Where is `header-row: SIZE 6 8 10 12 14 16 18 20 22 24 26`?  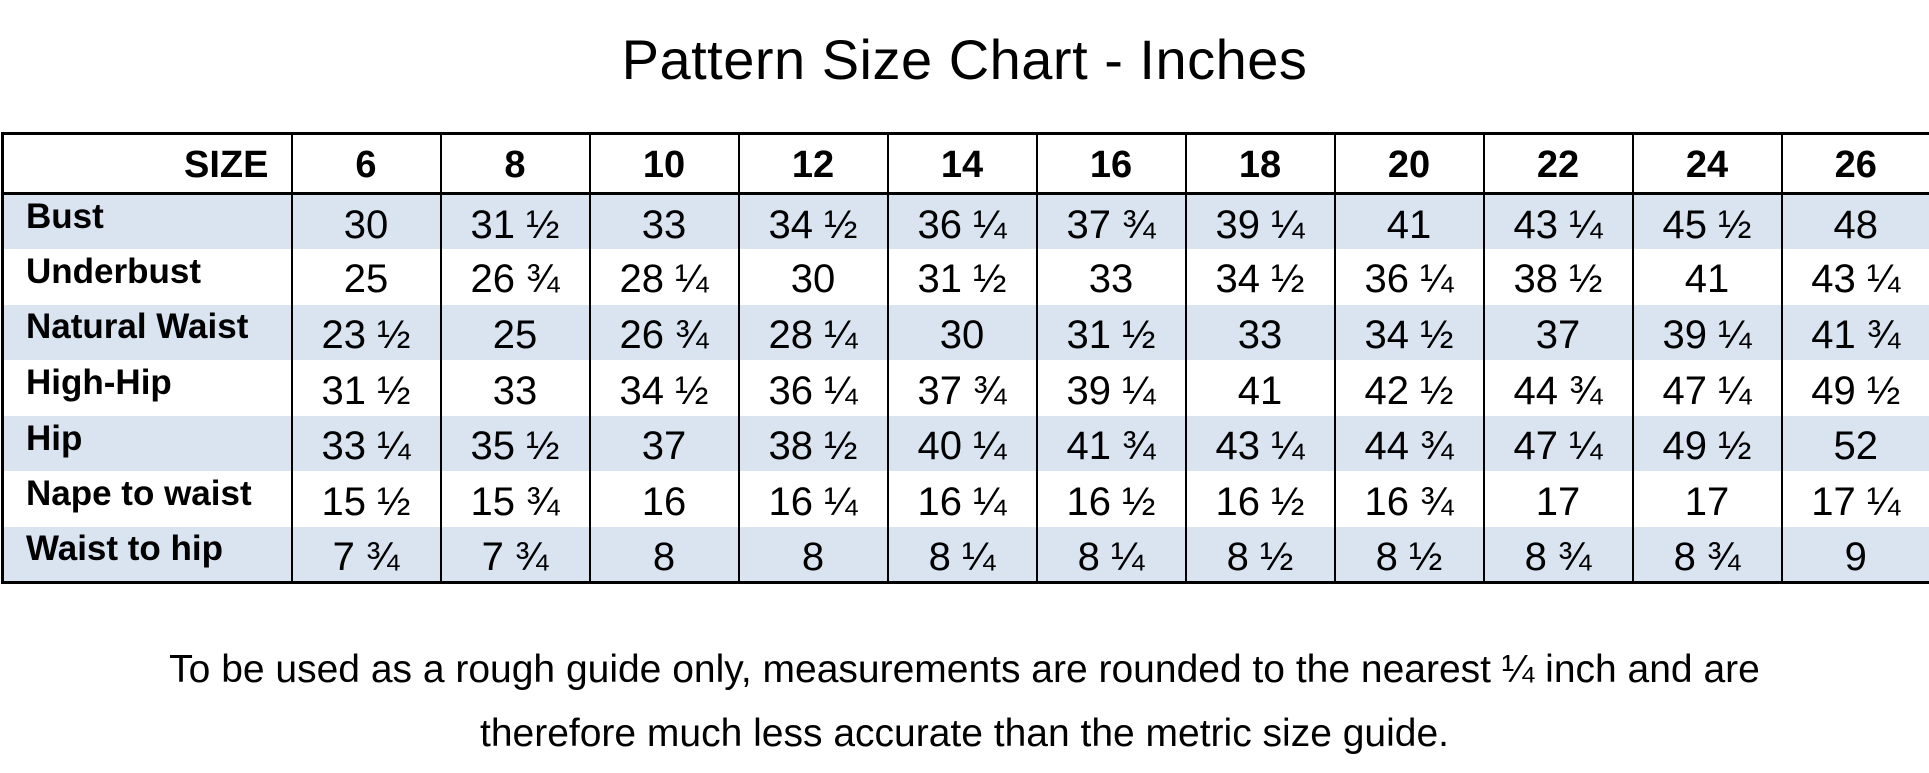 header-row: SIZE 6 8 10 12 14 16 18 20 22 24 26 is located at coordinates (965, 163).